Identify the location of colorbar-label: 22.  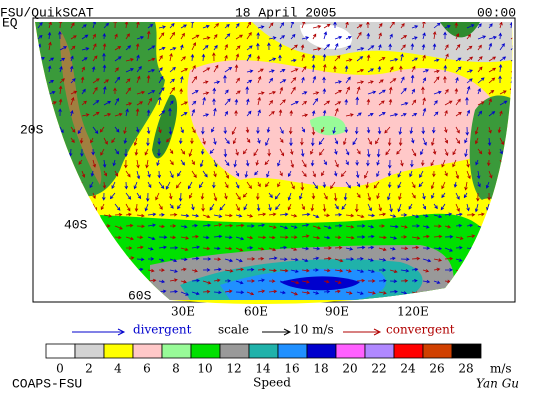
(378, 369).